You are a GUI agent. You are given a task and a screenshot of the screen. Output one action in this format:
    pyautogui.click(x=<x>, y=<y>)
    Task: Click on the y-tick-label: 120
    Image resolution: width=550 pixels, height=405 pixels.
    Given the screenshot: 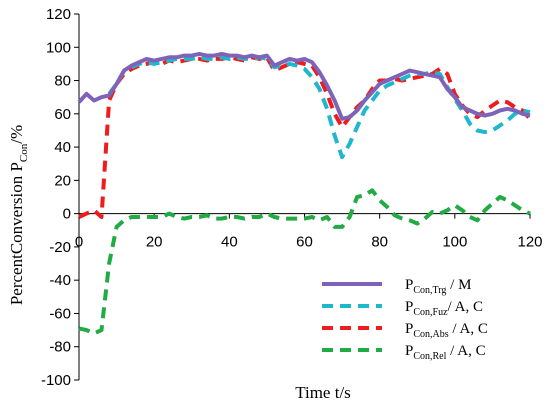 What is the action you would take?
    pyautogui.click(x=58, y=14)
    